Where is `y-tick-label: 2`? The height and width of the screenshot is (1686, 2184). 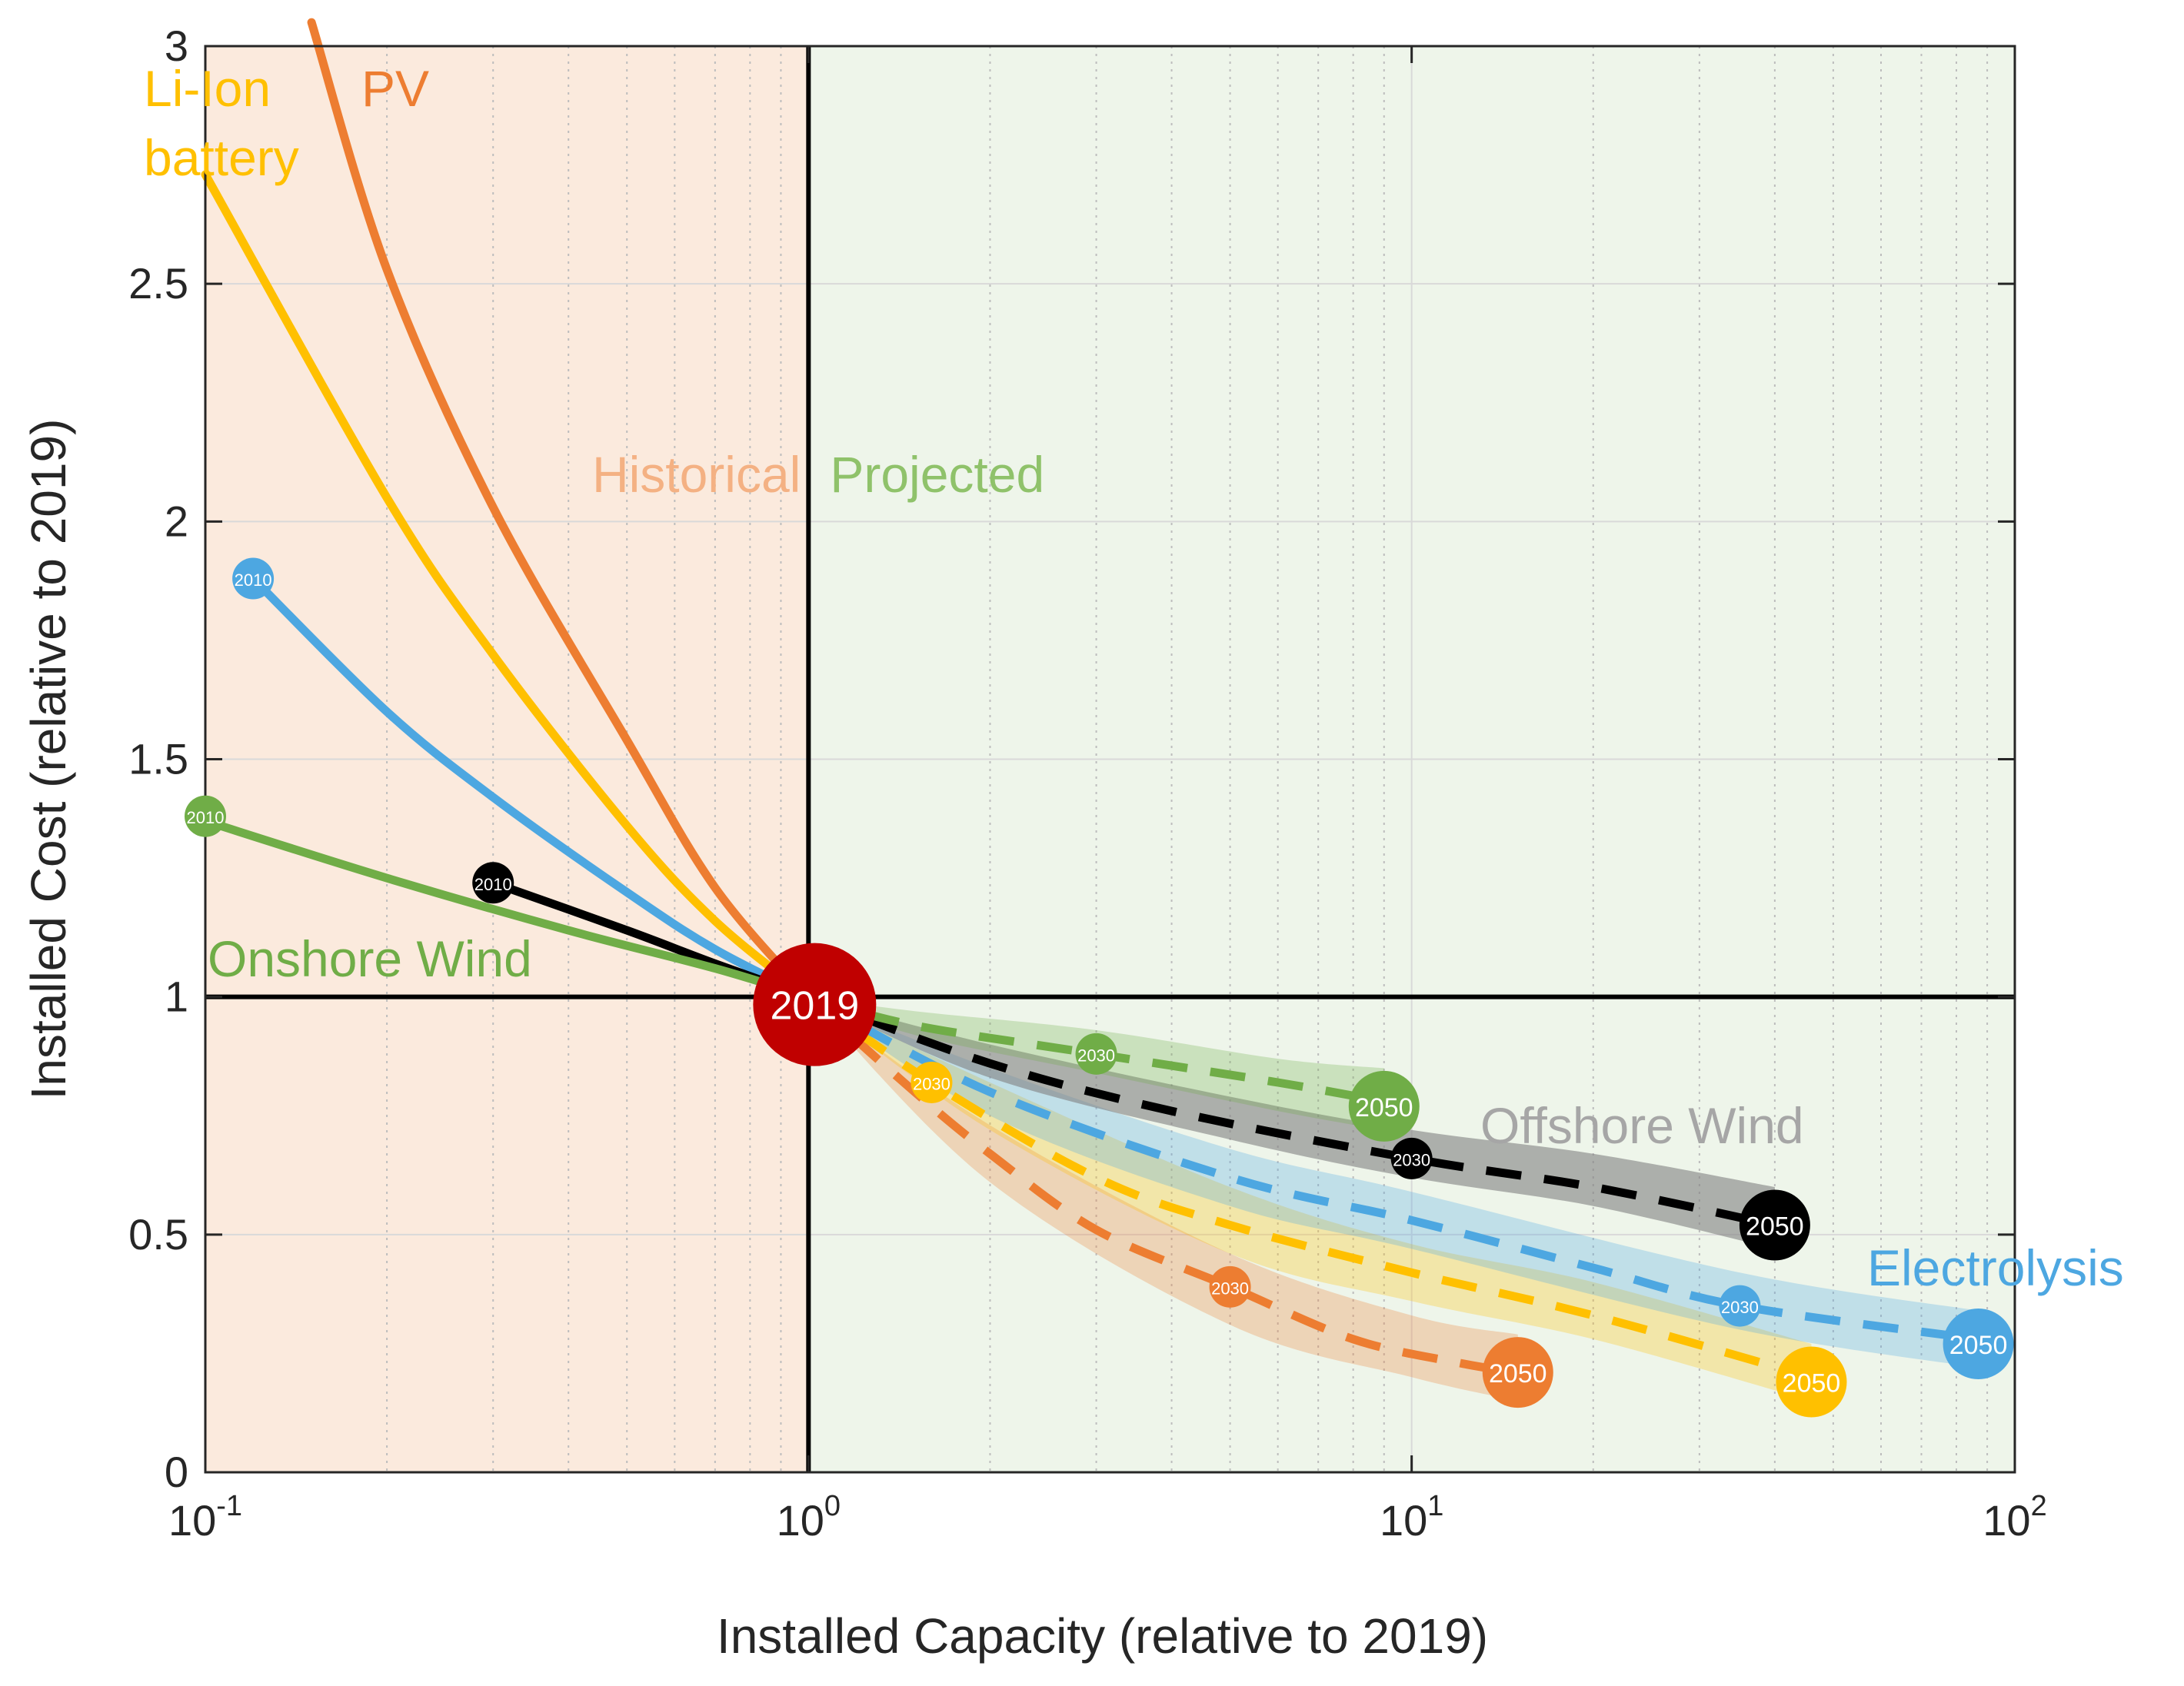 y-tick-label: 2 is located at coordinates (176, 521).